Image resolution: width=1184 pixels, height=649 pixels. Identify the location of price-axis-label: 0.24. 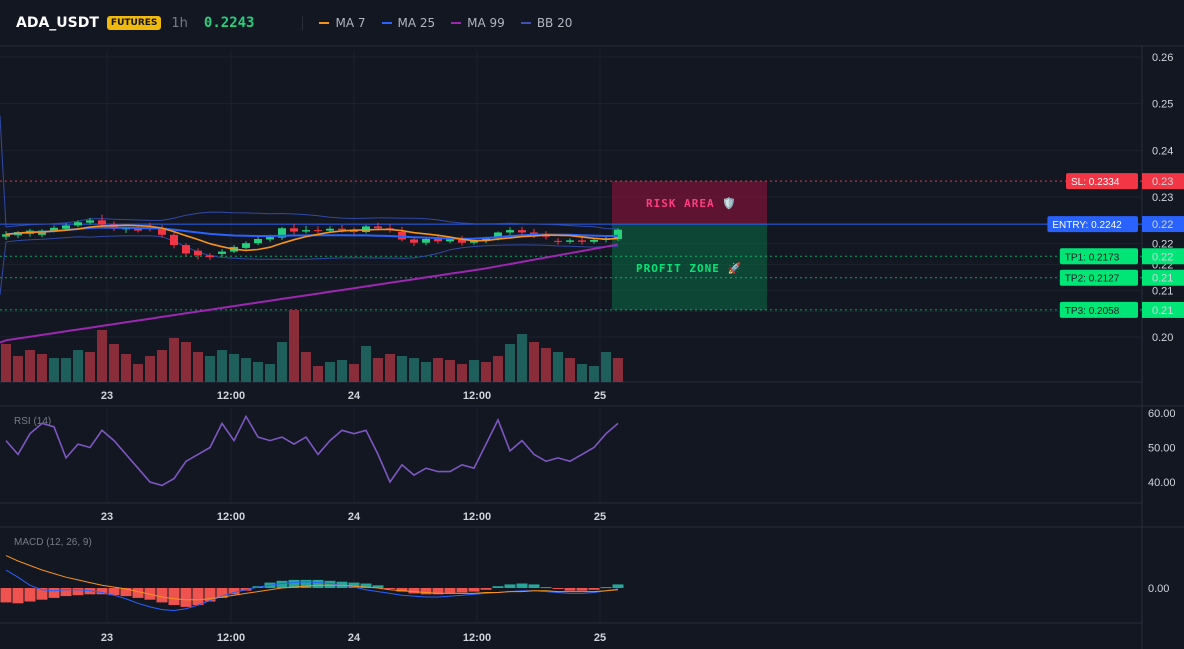
(1162, 151).